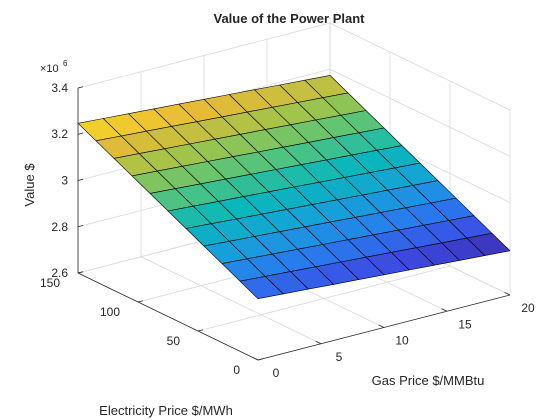 The image size is (560, 420). I want to click on surface-patch, so click(261, 288).